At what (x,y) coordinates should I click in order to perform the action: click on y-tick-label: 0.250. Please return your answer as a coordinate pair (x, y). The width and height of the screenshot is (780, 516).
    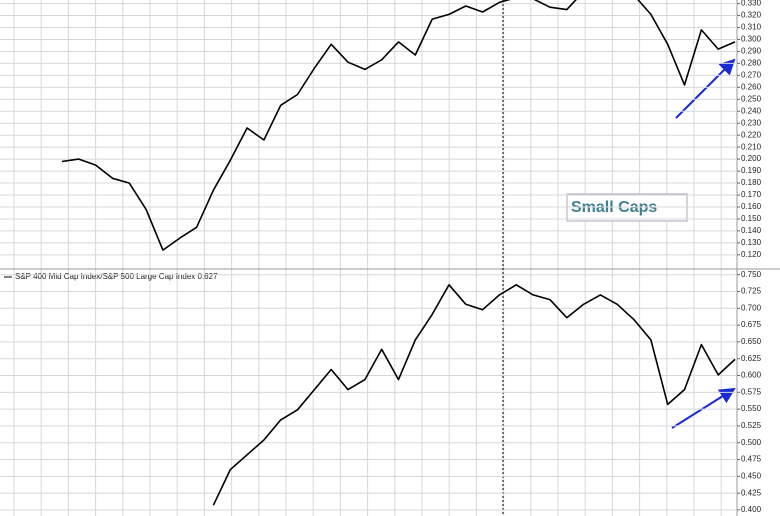
    Looking at the image, I should click on (751, 98).